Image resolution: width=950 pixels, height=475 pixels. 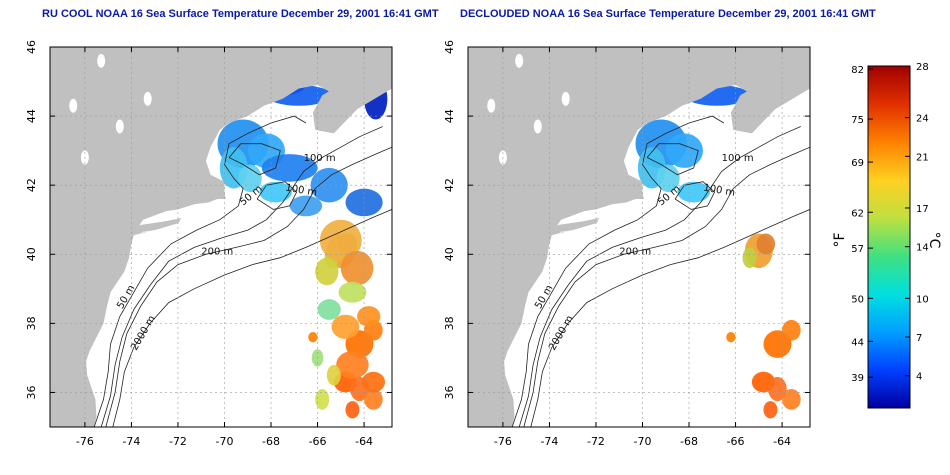 I want to click on celsius-tick: 10, so click(x=922, y=299).